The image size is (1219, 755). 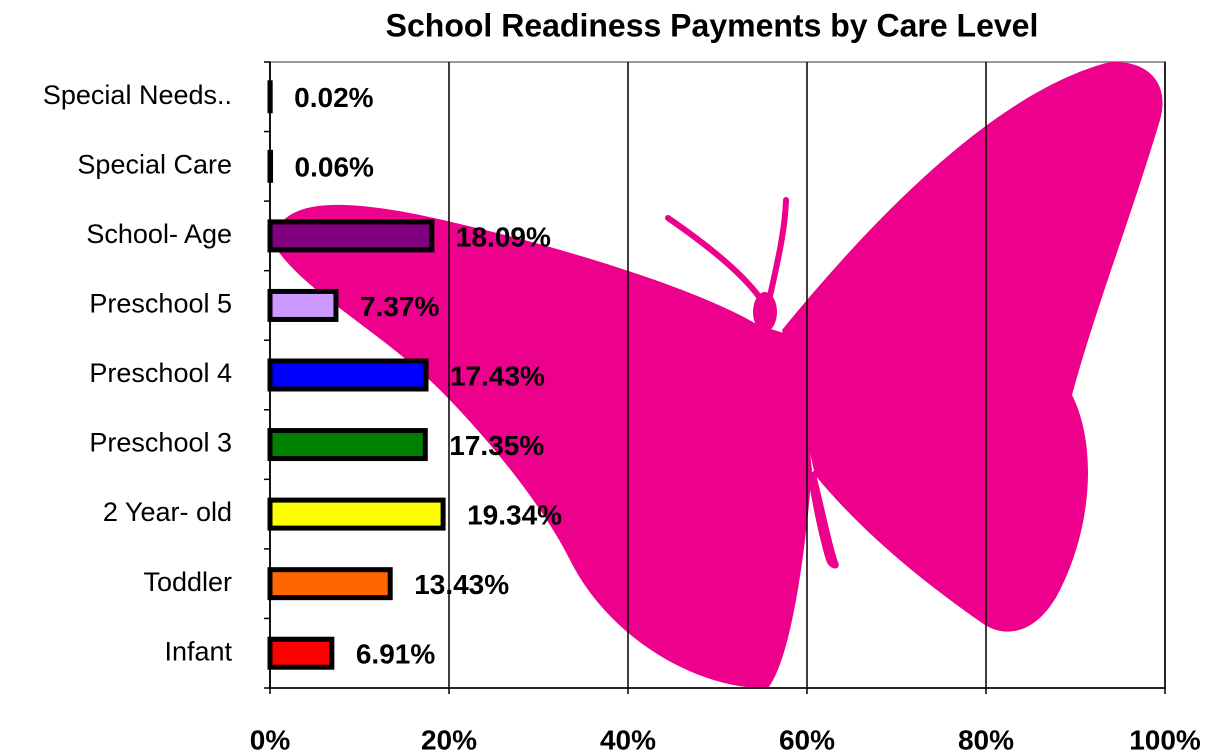 I want to click on chart-title: School Readiness Payments by Care Level, so click(x=712, y=25).